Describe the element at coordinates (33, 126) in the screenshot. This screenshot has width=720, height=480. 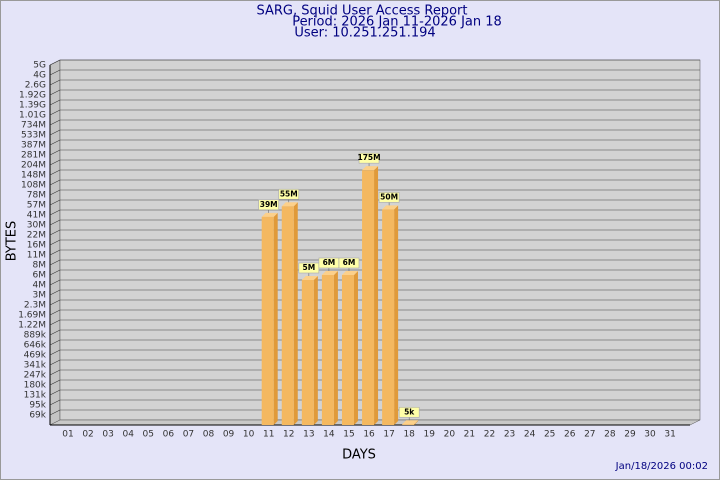
I see `y-tick-label: 734M` at that location.